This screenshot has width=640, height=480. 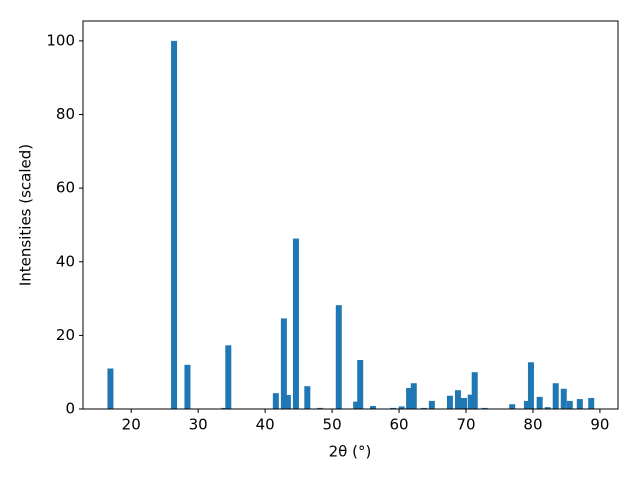 I want to click on y-tick-label: 60, so click(x=65, y=188).